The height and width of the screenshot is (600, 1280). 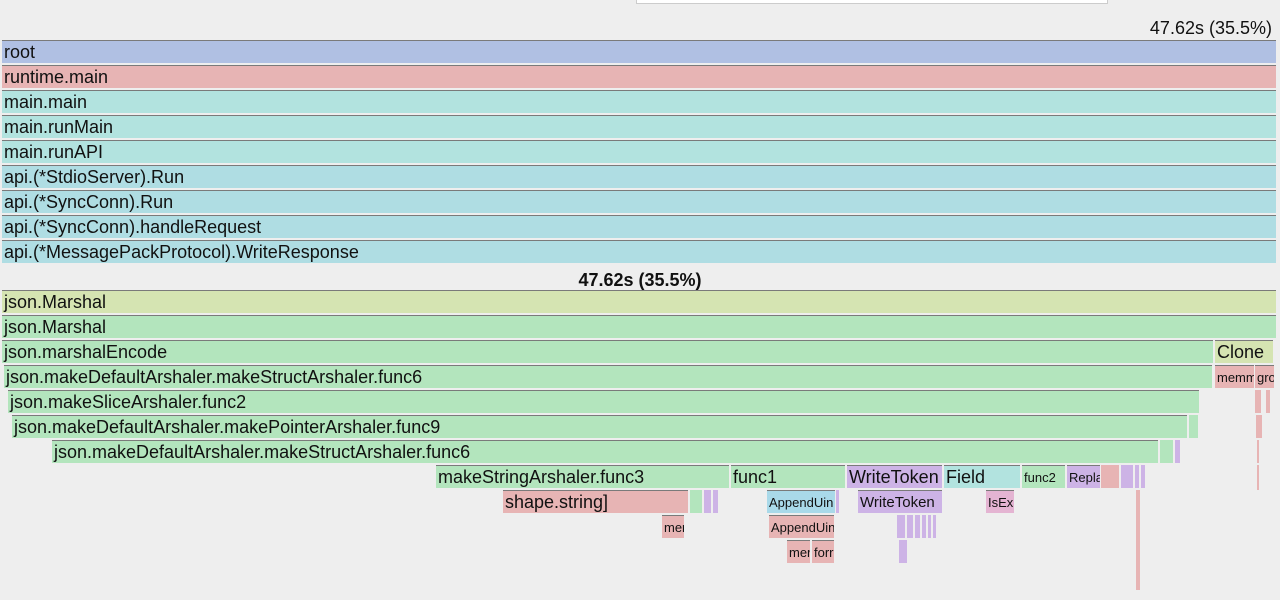 I want to click on frame-append-uint-1: AppendUin, so click(x=801, y=501).